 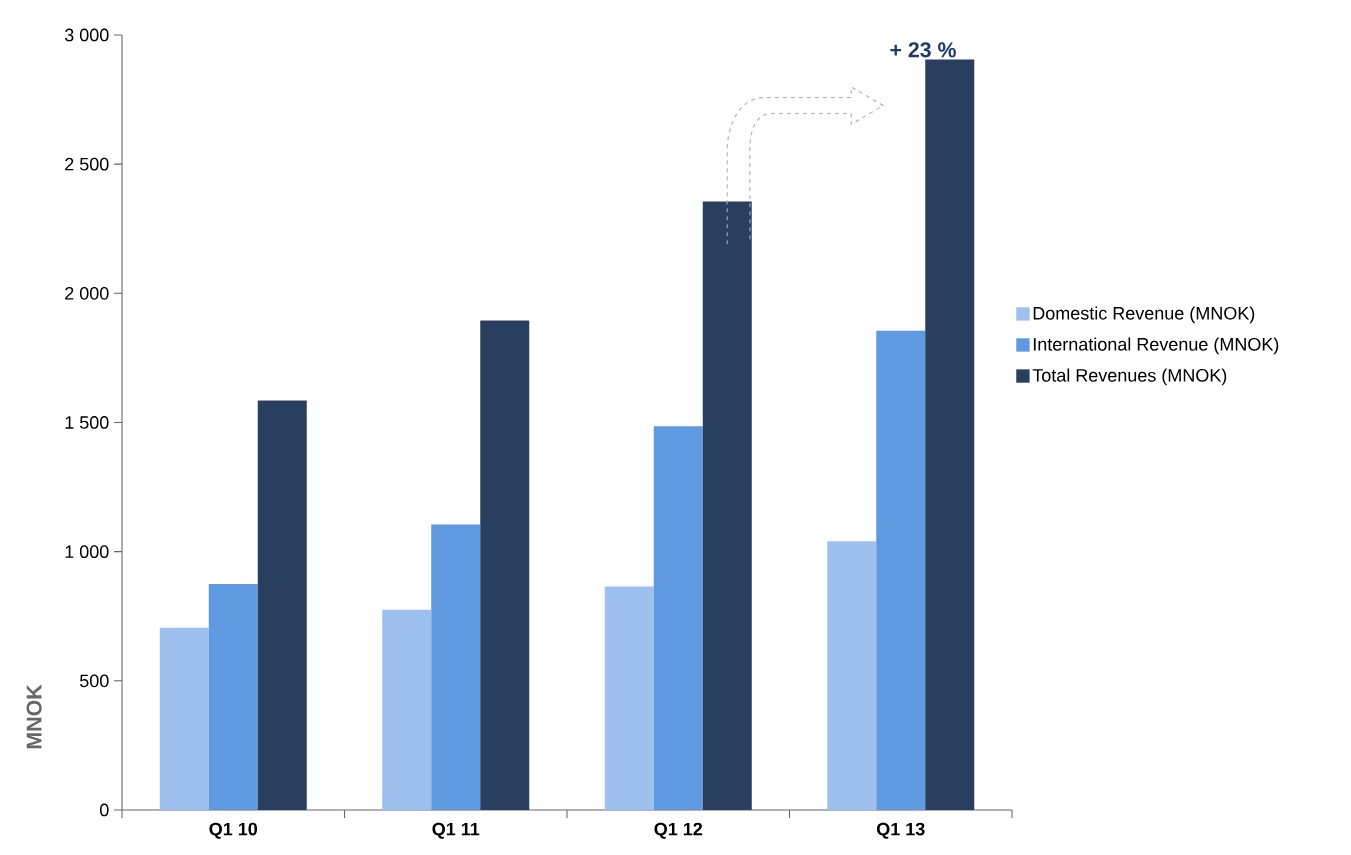 What do you see at coordinates (87, 422) in the screenshot?
I see `y-tick-label: 1 500` at bounding box center [87, 422].